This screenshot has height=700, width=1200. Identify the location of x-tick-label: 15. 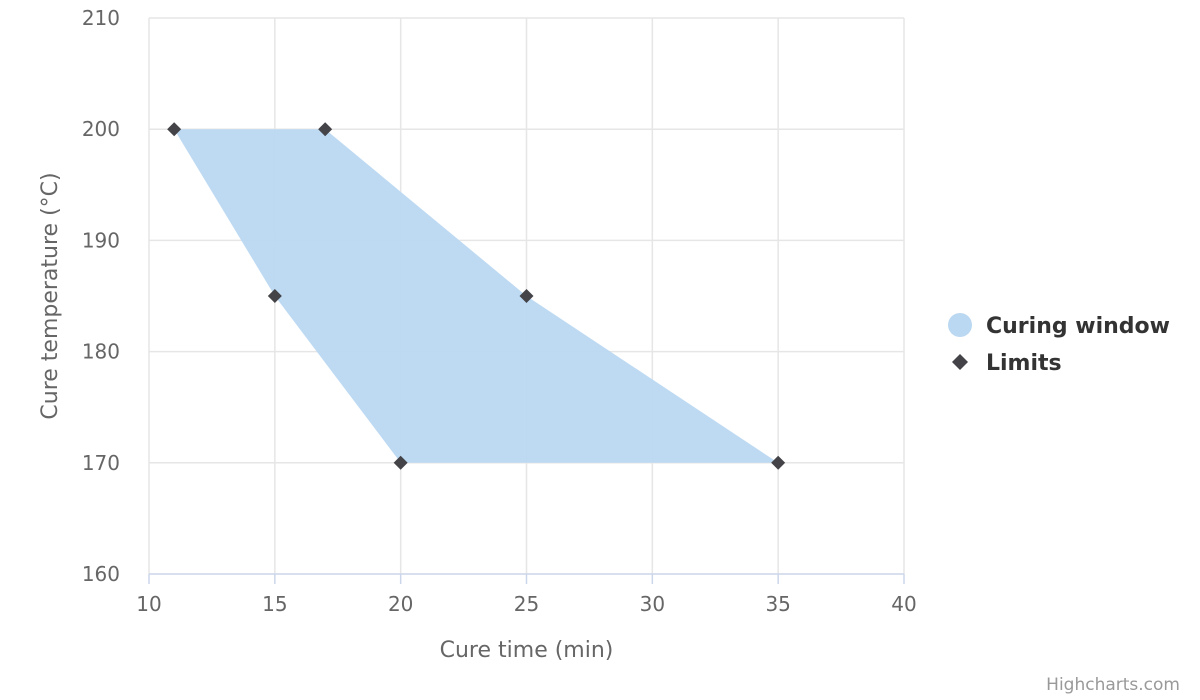
(274, 604).